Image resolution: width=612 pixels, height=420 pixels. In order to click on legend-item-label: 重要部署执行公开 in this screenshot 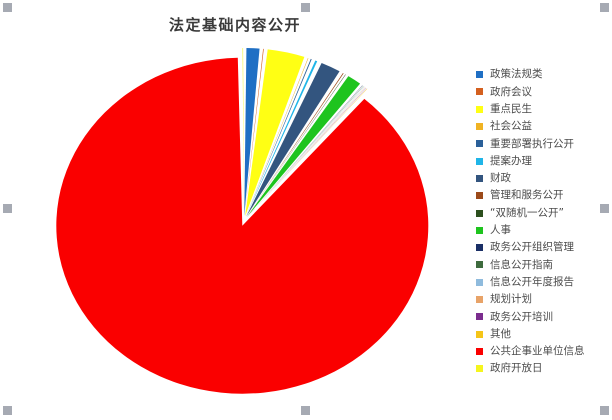, I will do `click(532, 143)`.